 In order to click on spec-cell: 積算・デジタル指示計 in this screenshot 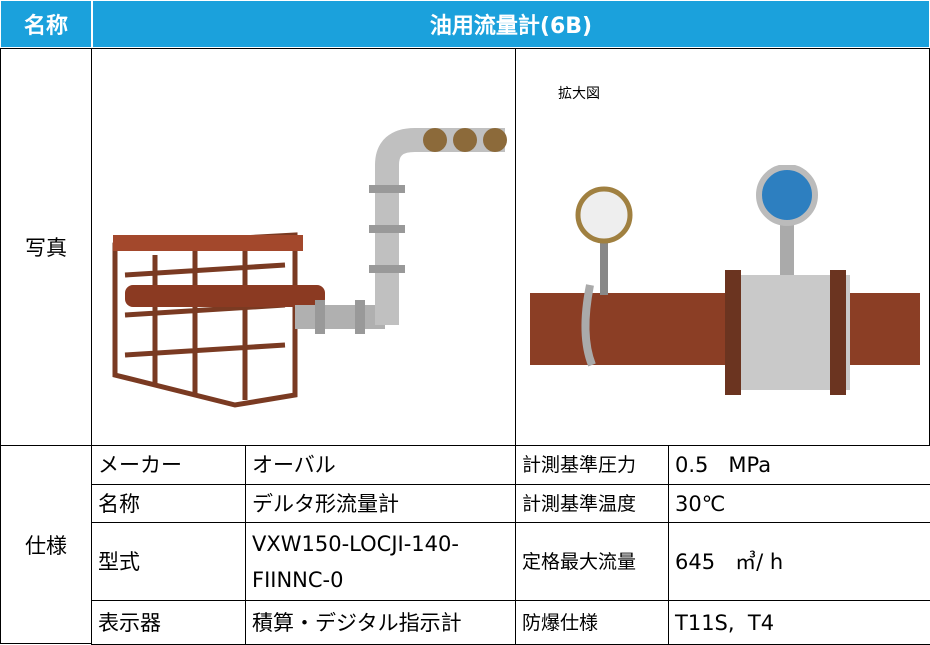, I will do `click(380, 622)`.